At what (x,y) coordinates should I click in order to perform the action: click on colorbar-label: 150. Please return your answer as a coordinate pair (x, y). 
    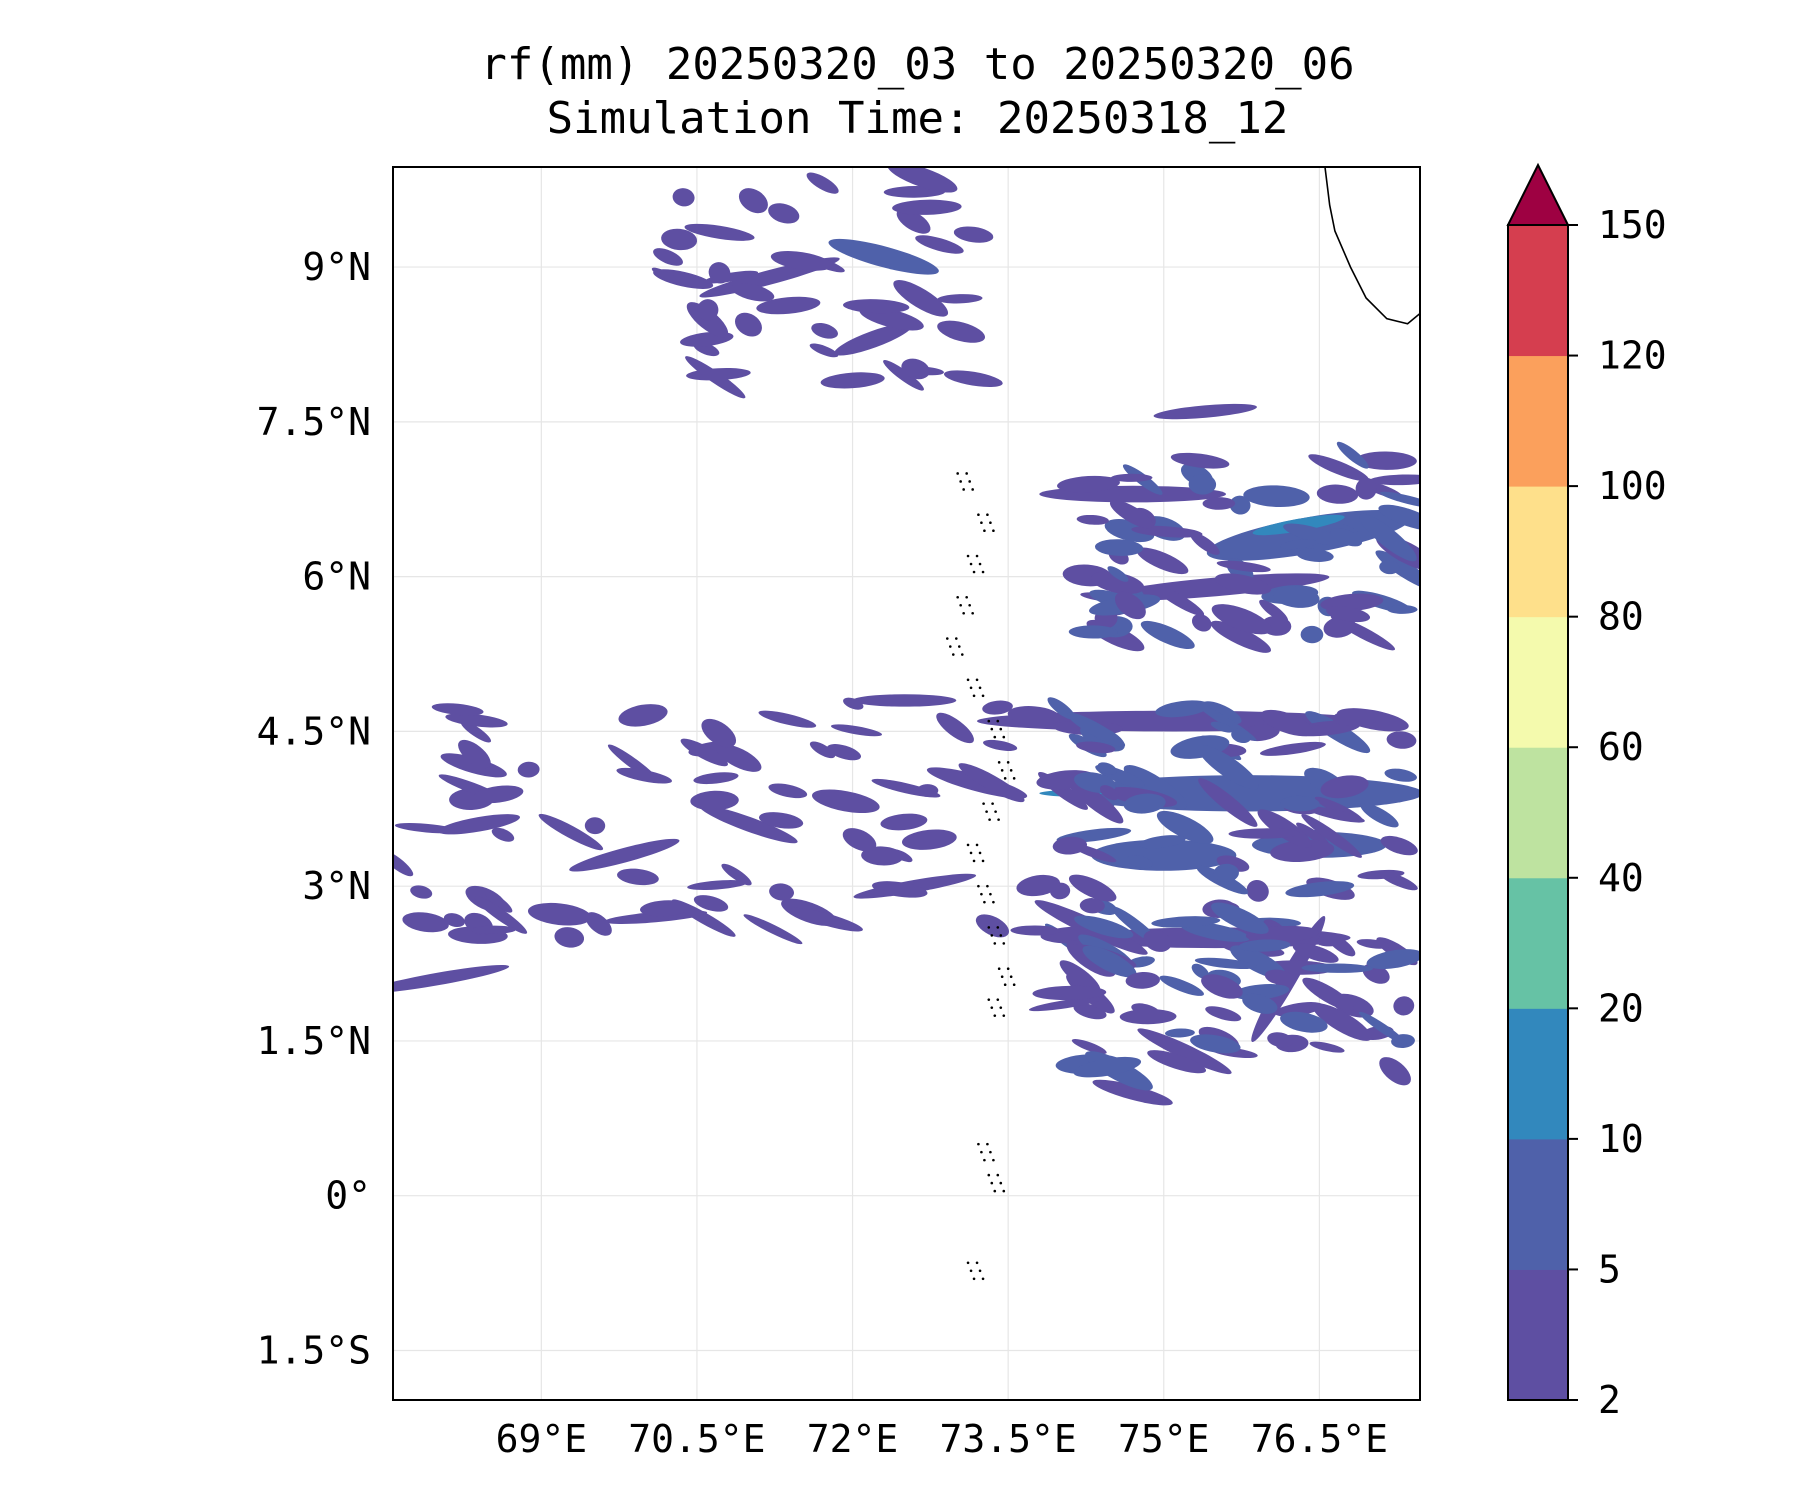
    Looking at the image, I should click on (1632, 225).